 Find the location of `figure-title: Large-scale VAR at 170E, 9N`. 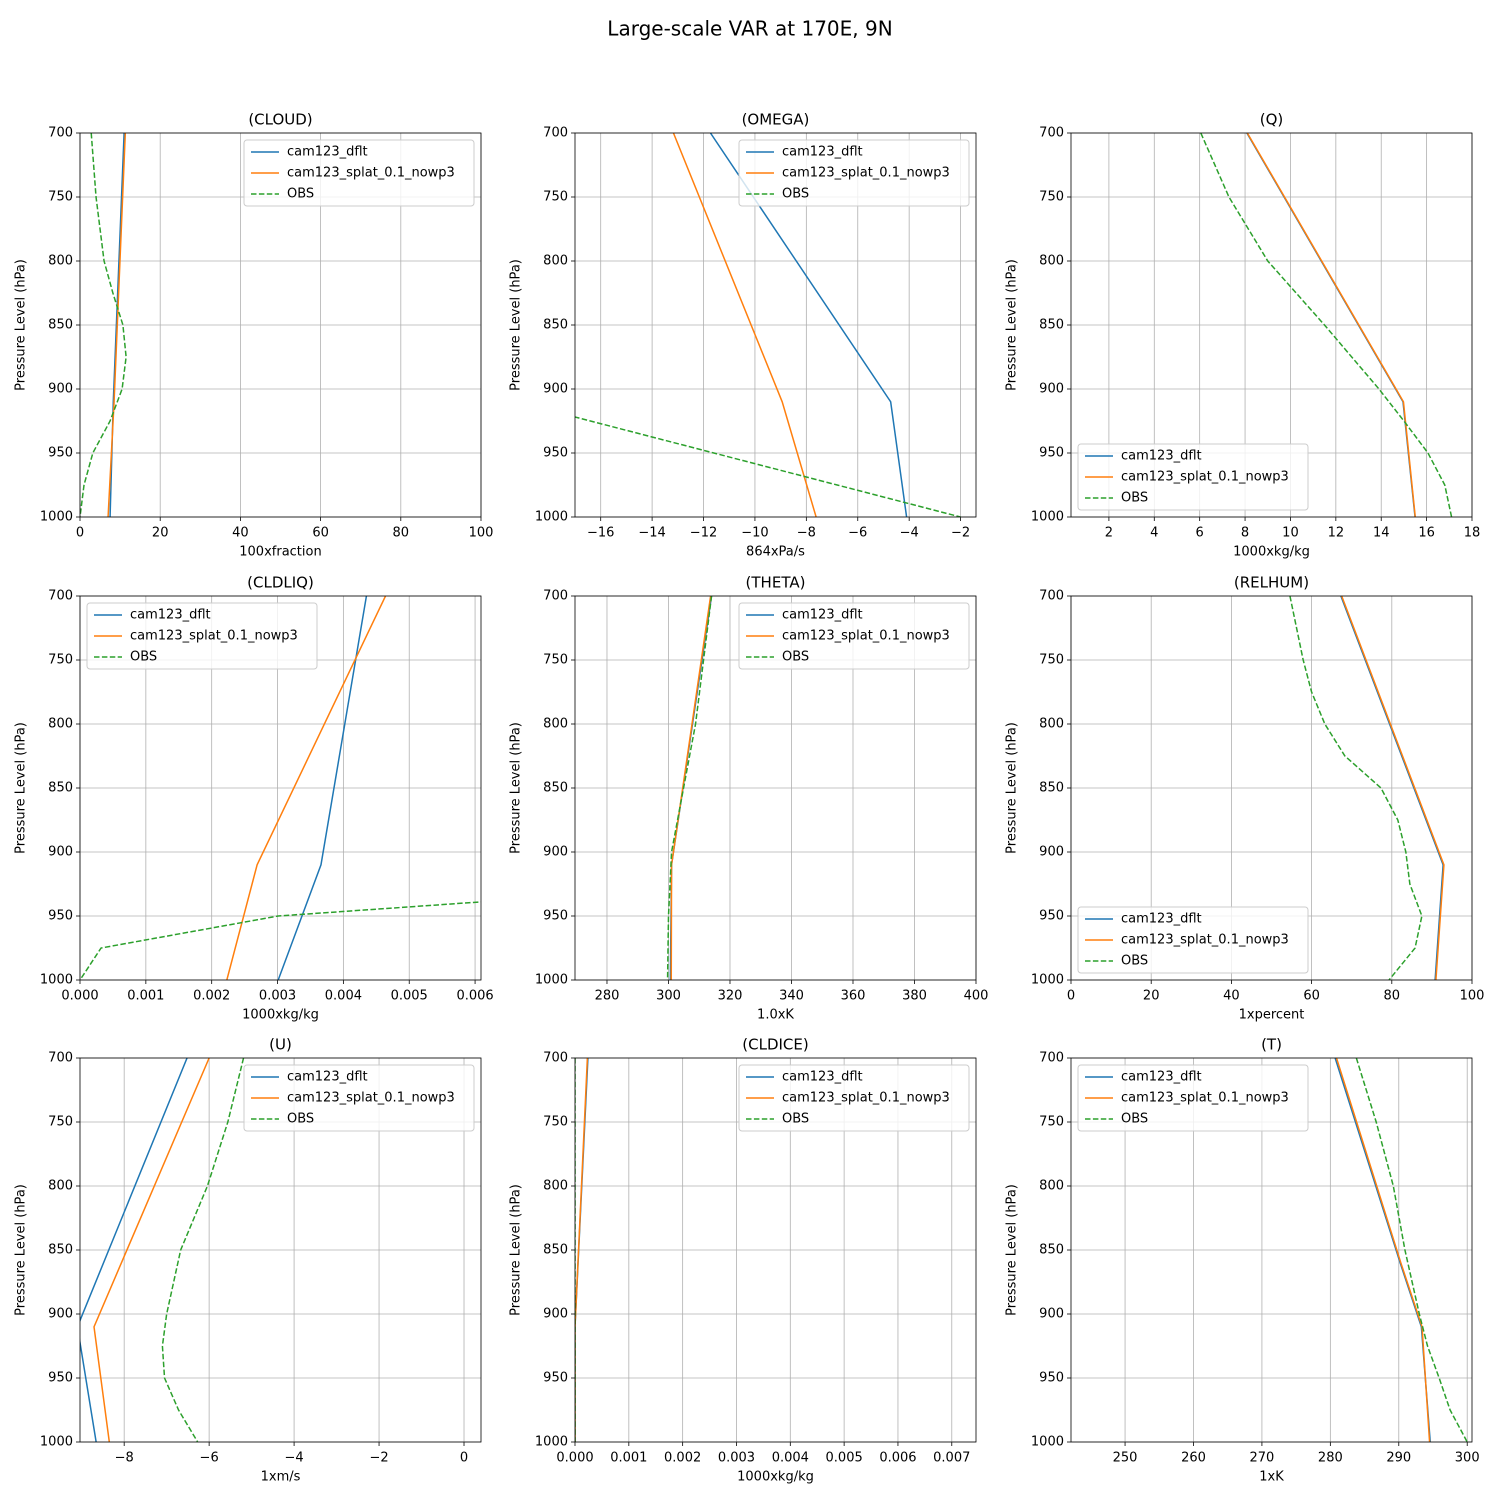

figure-title: Large-scale VAR at 170E, 9N is located at coordinates (749, 29).